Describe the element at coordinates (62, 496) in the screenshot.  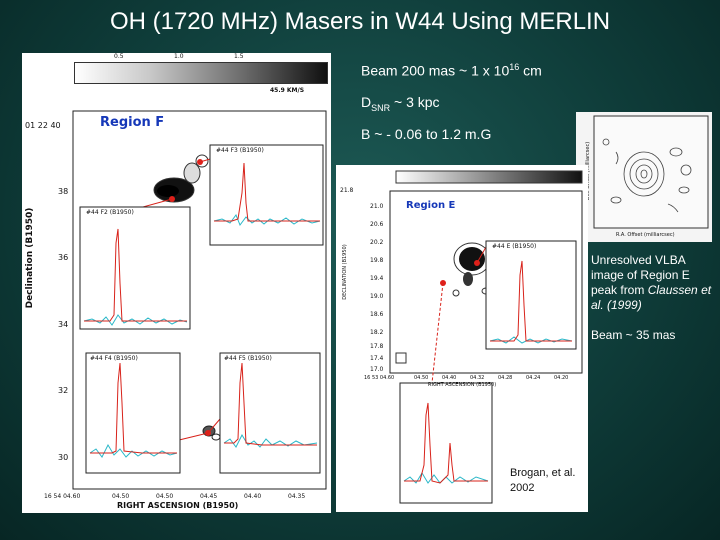
I see `ra-tick: 16 54 04.60` at that location.